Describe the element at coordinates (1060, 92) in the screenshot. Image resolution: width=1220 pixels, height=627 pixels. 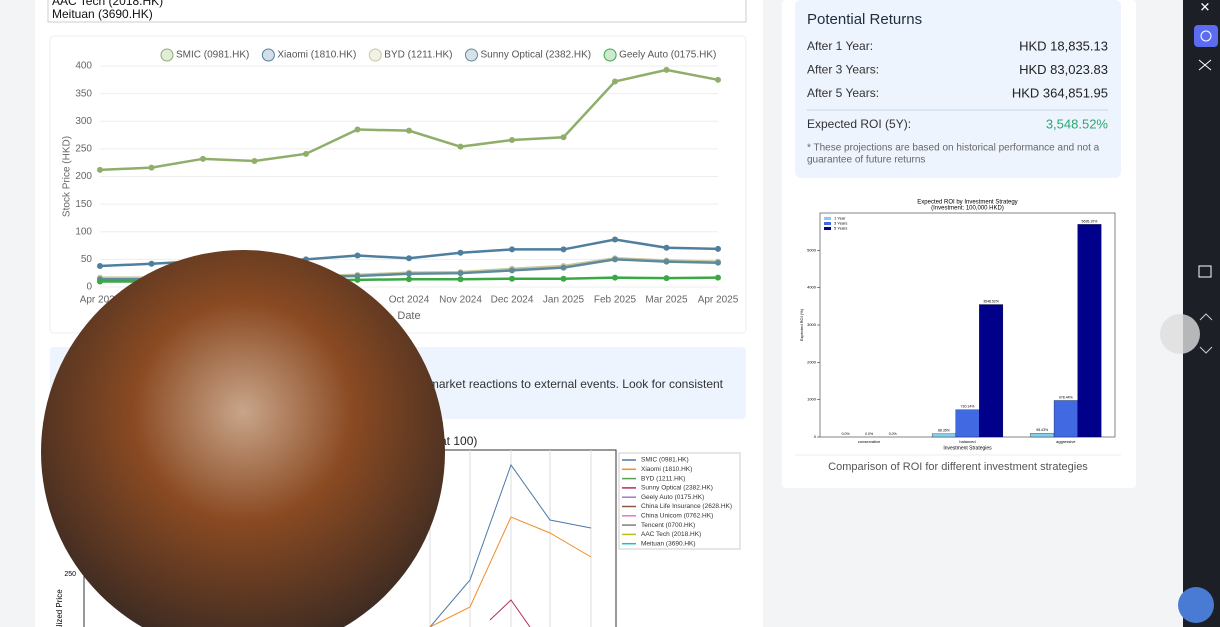
I see `return-value: HKD 364,851.95` at that location.